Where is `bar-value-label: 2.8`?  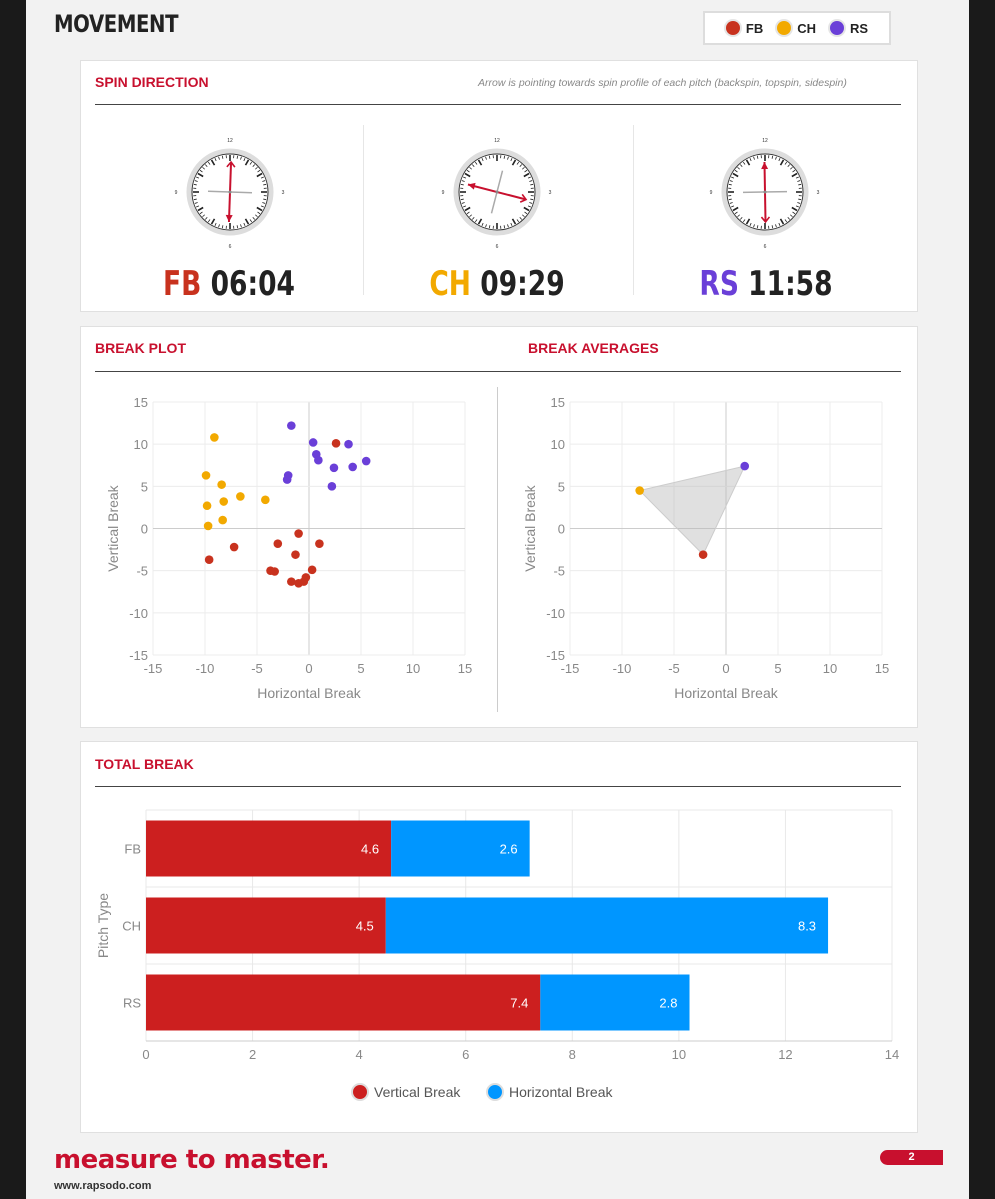
bar-value-label: 2.8 is located at coordinates (668, 1003).